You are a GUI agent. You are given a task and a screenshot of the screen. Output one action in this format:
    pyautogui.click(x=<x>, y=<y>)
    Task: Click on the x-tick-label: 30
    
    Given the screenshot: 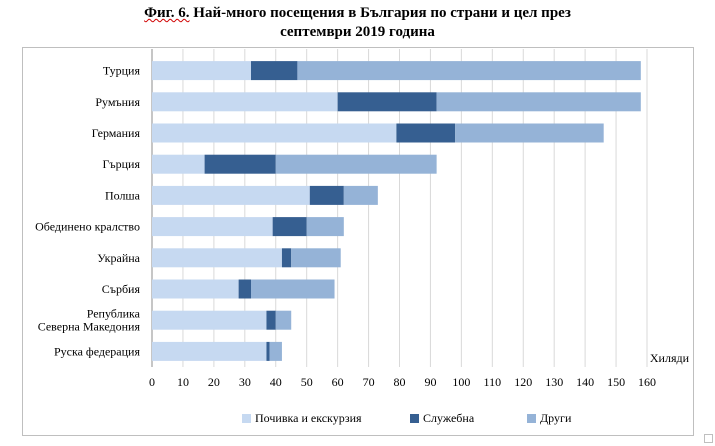 What is the action you would take?
    pyautogui.click(x=245, y=382)
    